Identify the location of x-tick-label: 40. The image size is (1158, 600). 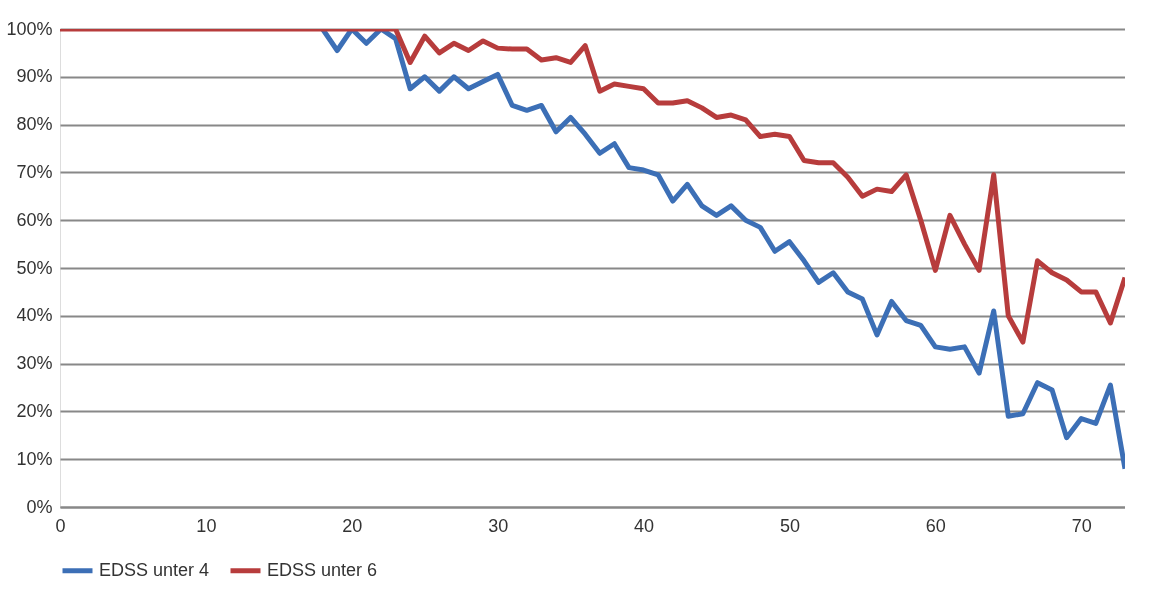
(644, 525).